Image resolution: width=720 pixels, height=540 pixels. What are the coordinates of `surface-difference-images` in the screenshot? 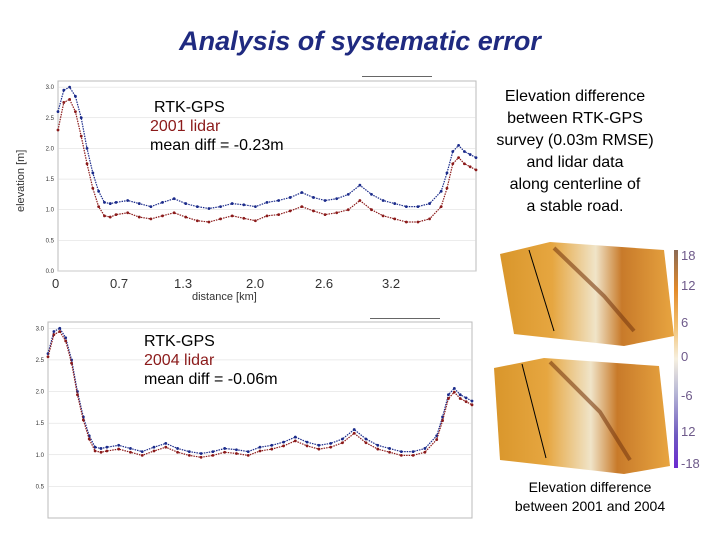 It's located at (586, 358).